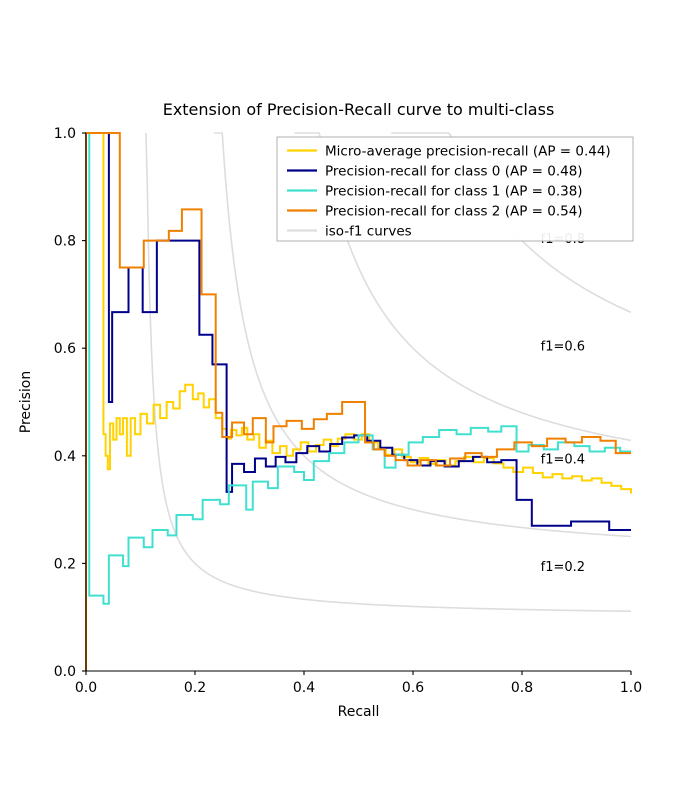 Image resolution: width=700 pixels, height=800 pixels. I want to click on y-tick-label-3: 0.6, so click(65, 349).